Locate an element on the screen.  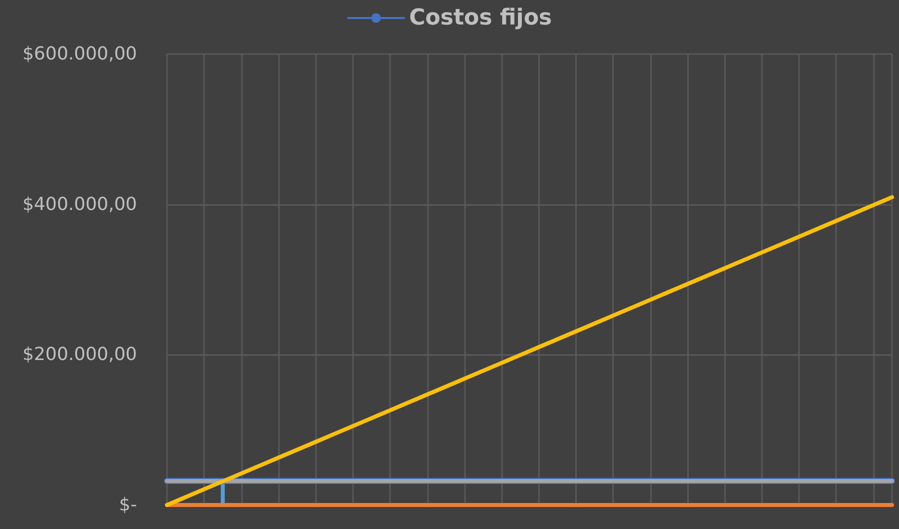
y-tick-label: $- is located at coordinates (128, 505).